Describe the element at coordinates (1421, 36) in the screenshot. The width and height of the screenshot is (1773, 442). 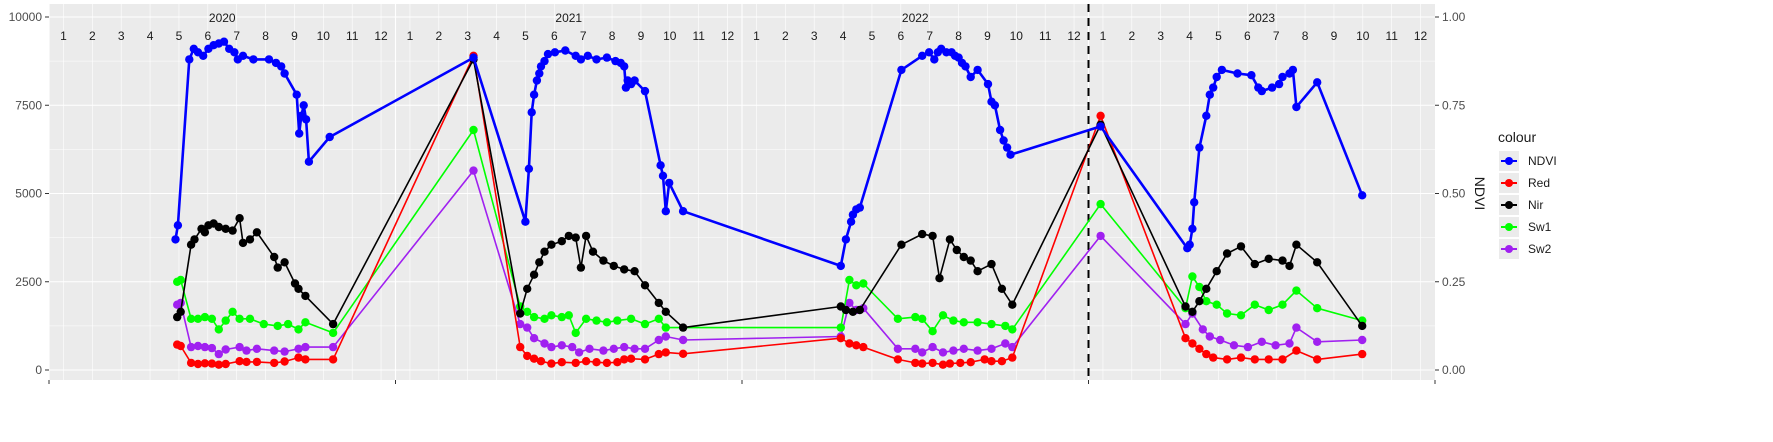
I see `month-label: 12` at that location.